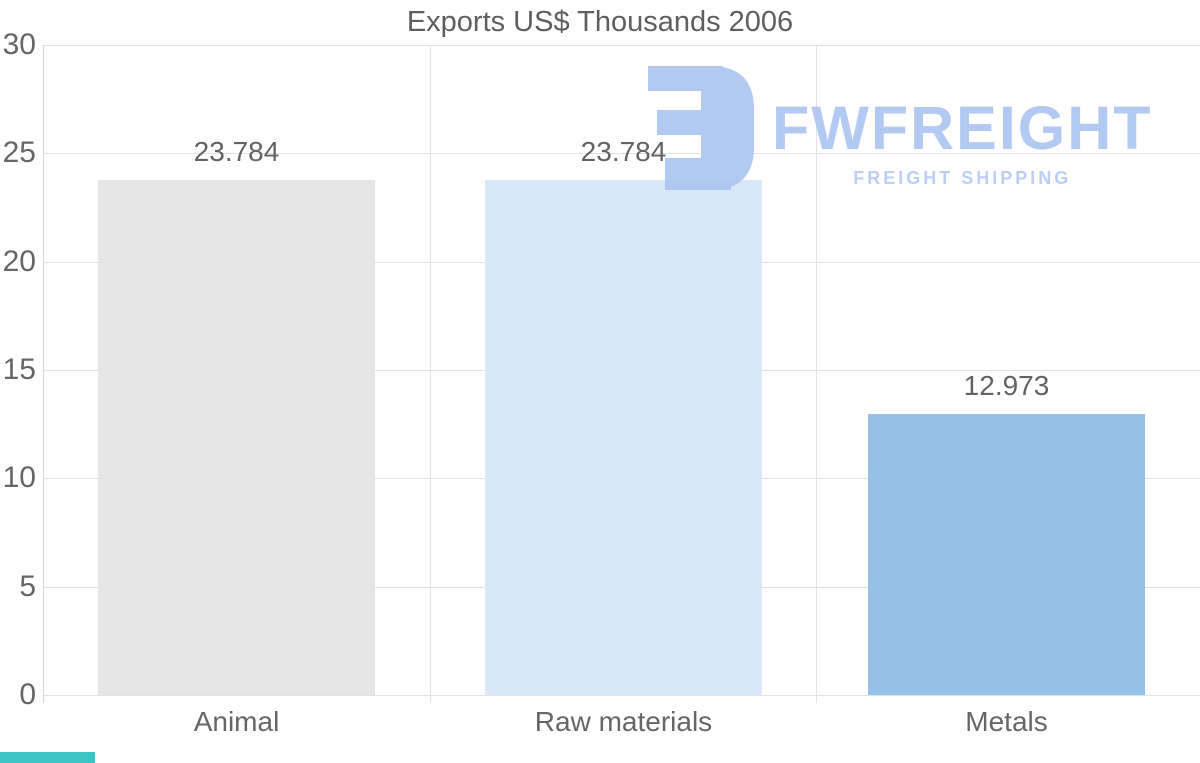 The image size is (1200, 763). What do you see at coordinates (27, 586) in the screenshot?
I see `ytick-label-5: 5` at bounding box center [27, 586].